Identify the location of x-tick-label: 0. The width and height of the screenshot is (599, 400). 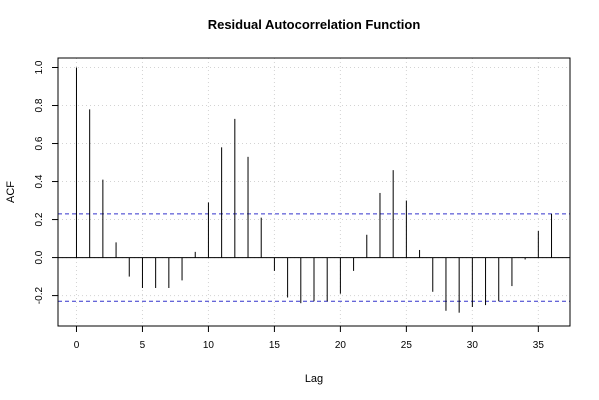
(77, 345).